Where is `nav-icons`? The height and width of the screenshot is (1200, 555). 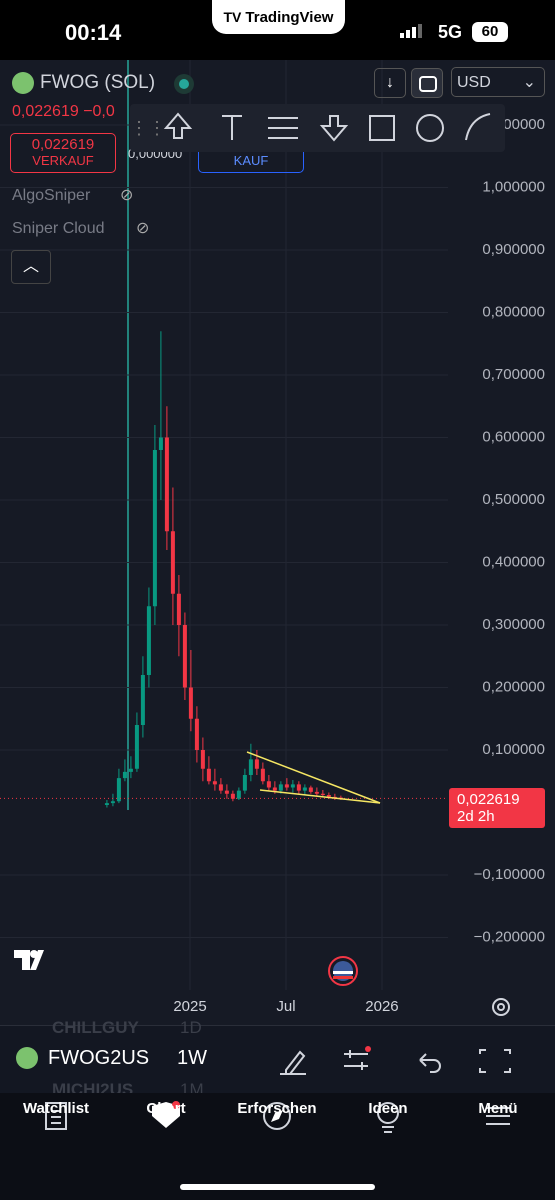 nav-icons is located at coordinates (277, 1117).